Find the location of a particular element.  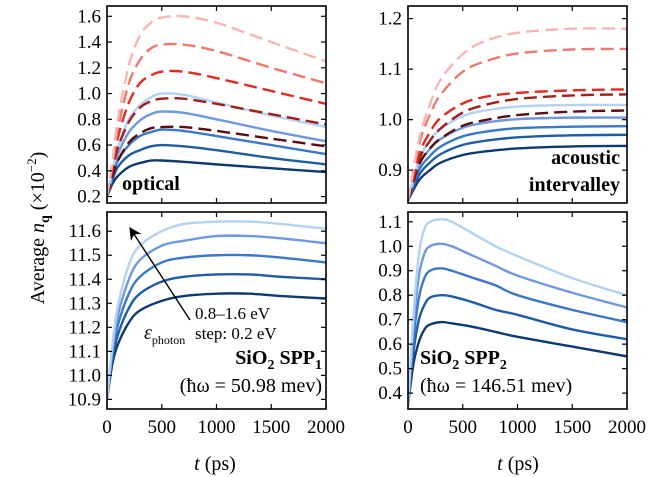

y-tick-label: 11.5 is located at coordinates (84, 255).